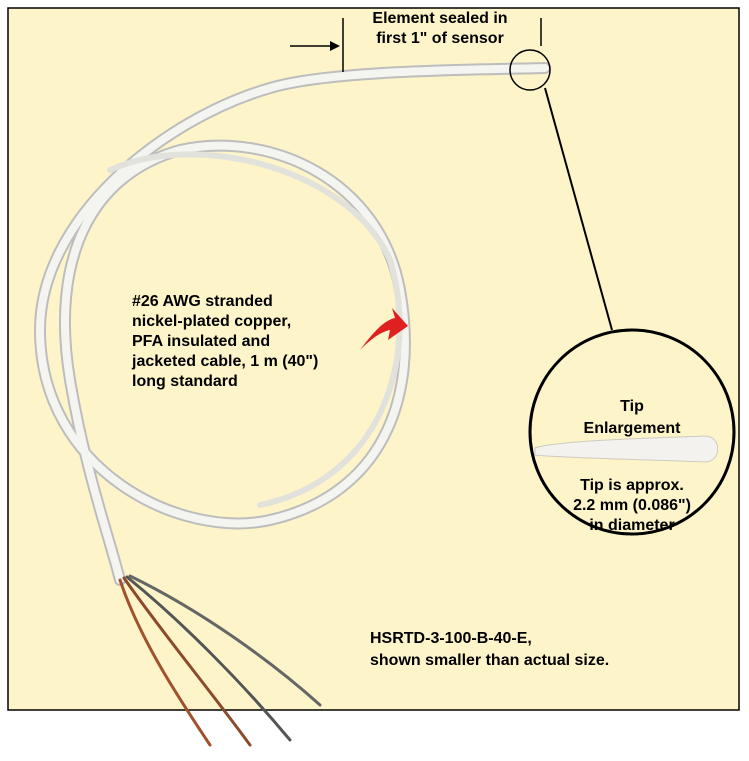 The image size is (749, 761). What do you see at coordinates (578, 209) in the screenshot?
I see `leader-line` at bounding box center [578, 209].